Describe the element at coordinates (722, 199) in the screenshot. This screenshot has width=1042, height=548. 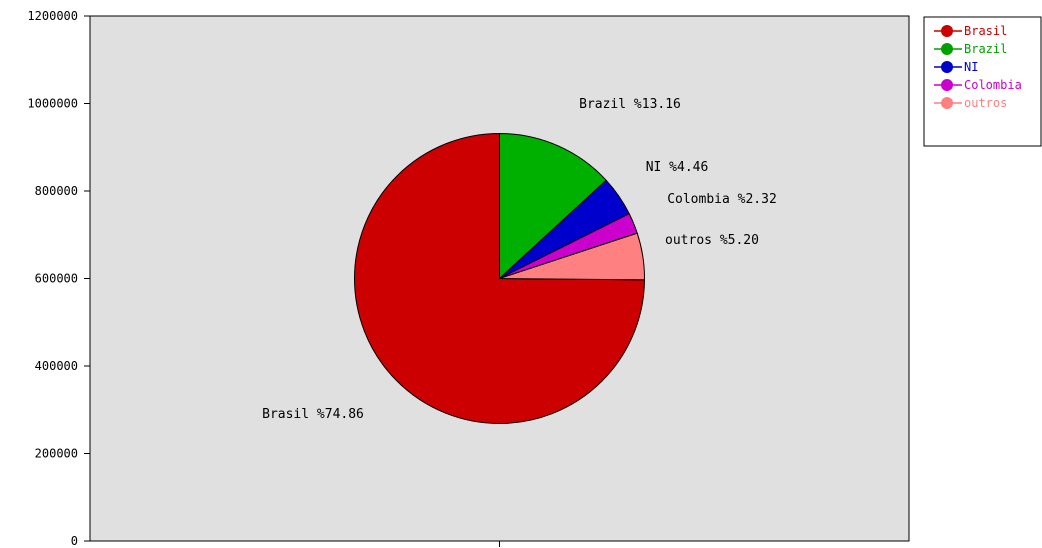
I see `slice-label-colombia: Colombia %2.32` at that location.